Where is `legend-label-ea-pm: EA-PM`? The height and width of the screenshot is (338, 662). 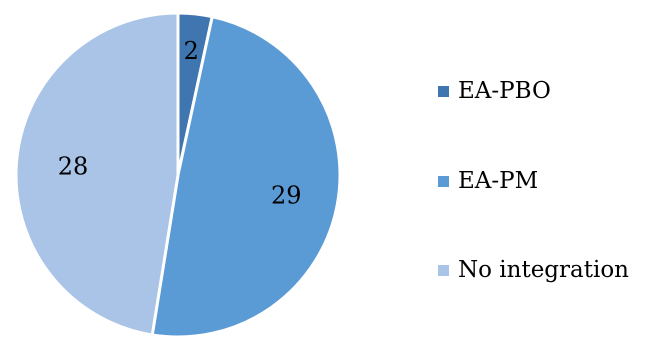
legend-label-ea-pm: EA-PM is located at coordinates (498, 181).